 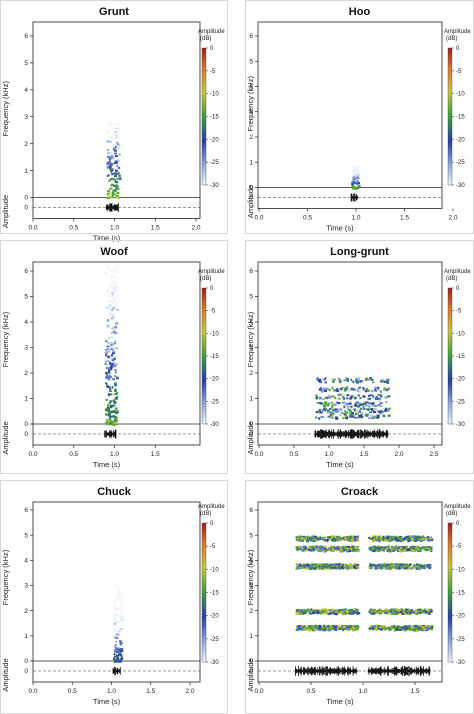 I want to click on y-tick-label: 2, so click(x=26, y=611).